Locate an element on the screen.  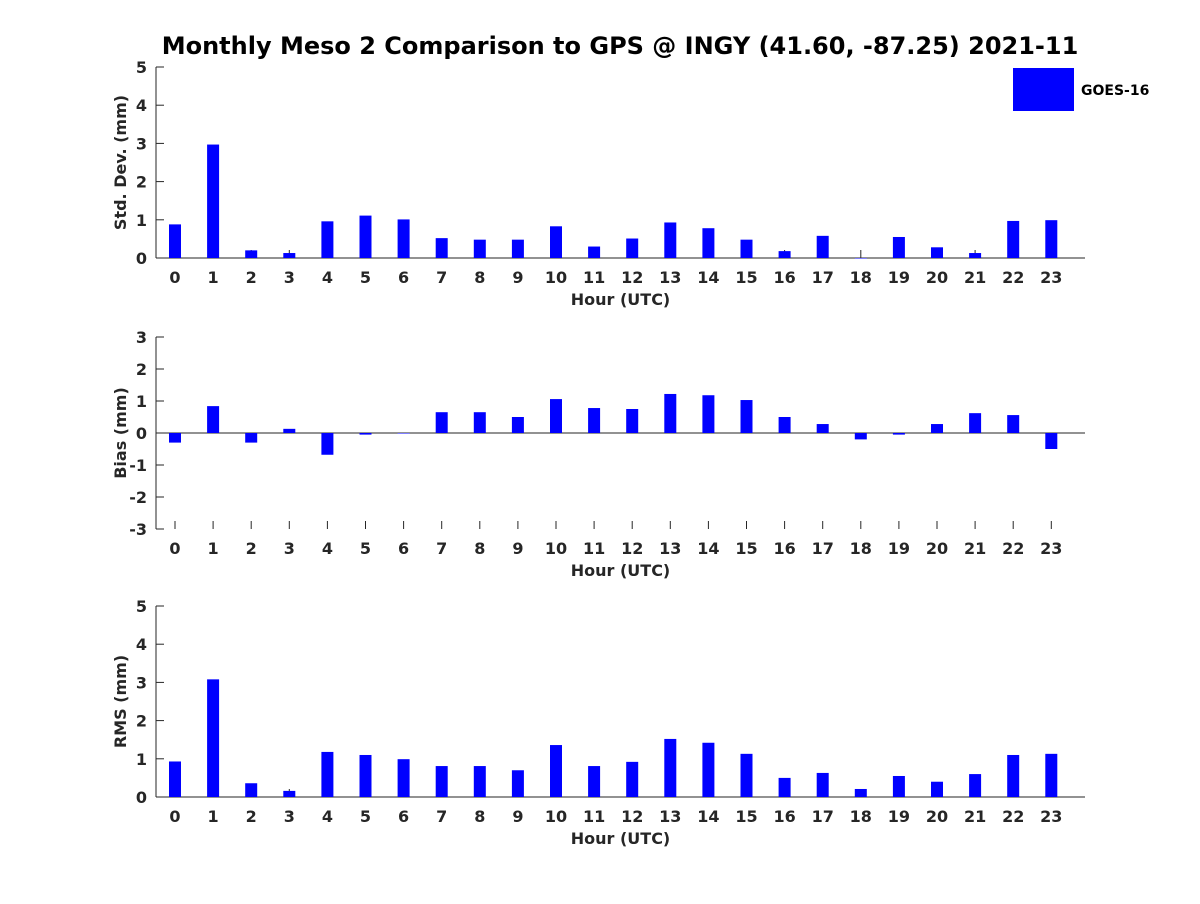
x-tick-label: 14 is located at coordinates (708, 277).